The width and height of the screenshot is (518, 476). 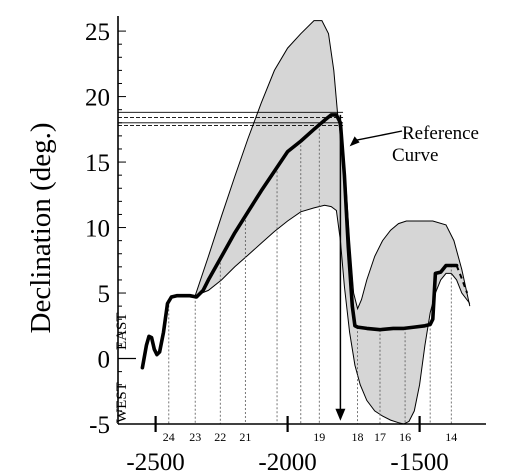 What do you see at coordinates (122, 402) in the screenshot?
I see `west-label: WEST` at bounding box center [122, 402].